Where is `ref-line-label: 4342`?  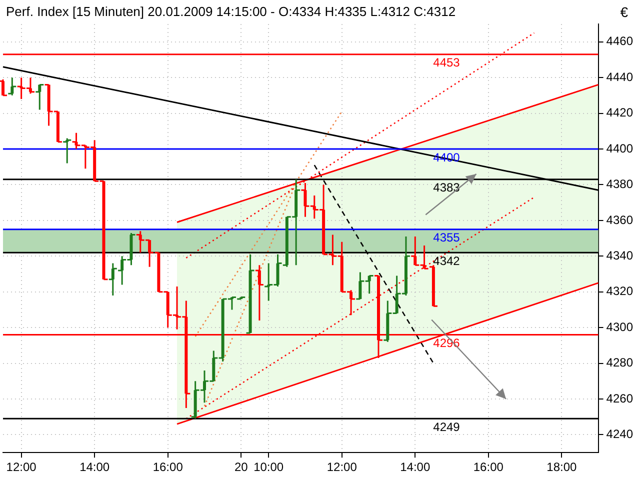 ref-line-label: 4342 is located at coordinates (446, 261).